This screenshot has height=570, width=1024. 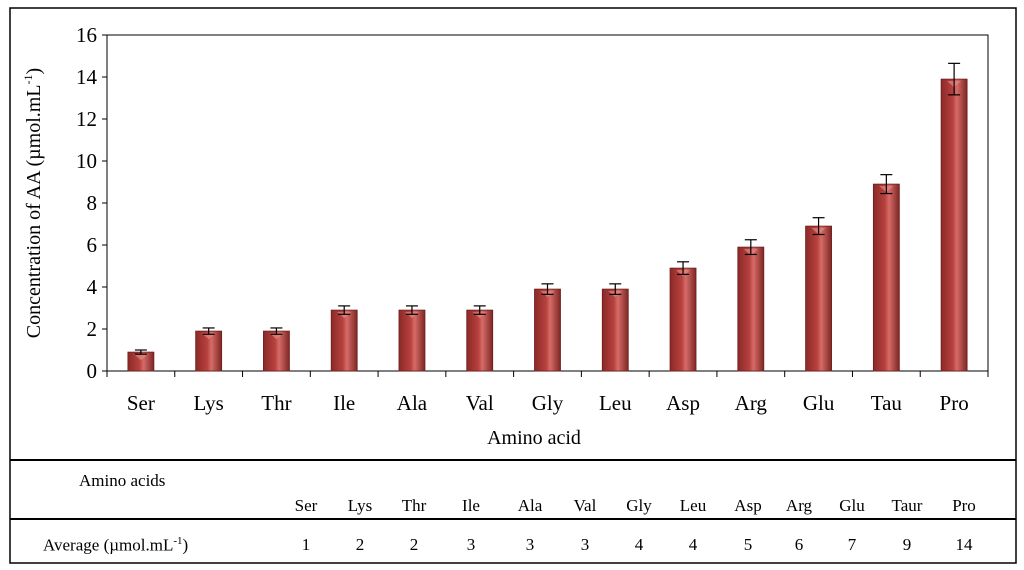 I want to click on table-average-value: 1, so click(x=306, y=544).